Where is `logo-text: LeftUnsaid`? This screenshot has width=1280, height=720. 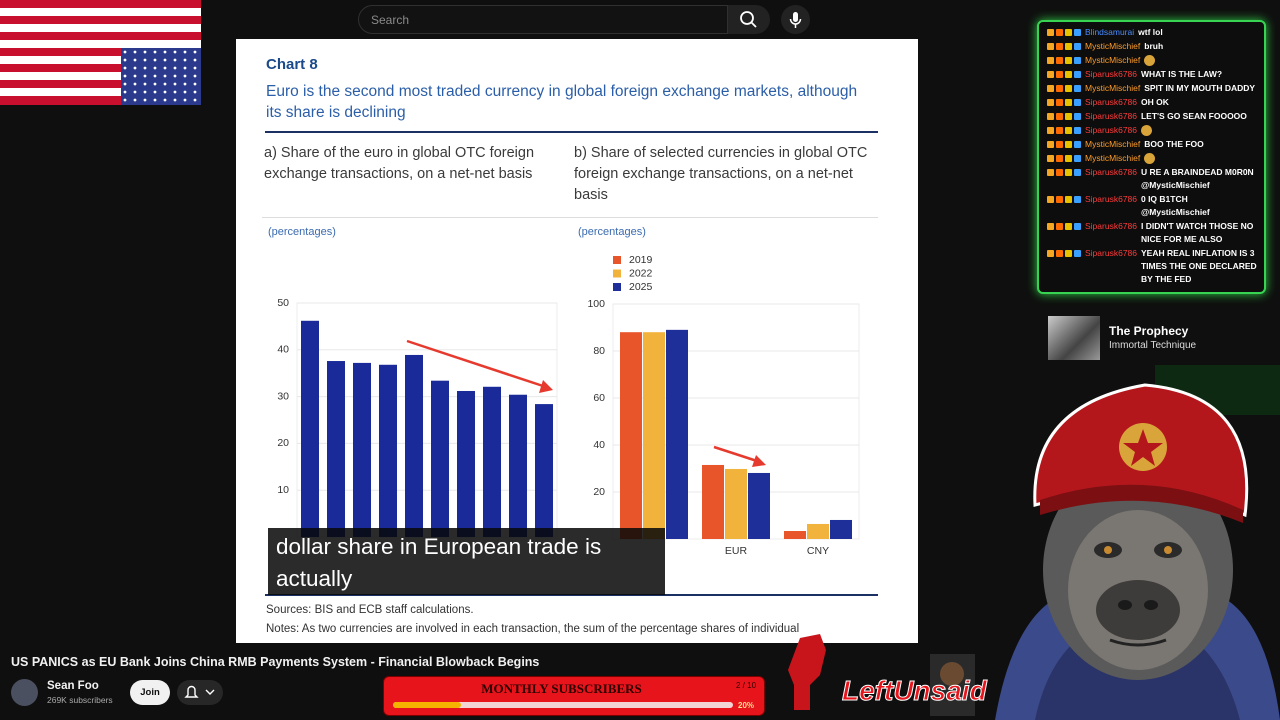
logo-text: LeftUnsaid is located at coordinates (915, 690).